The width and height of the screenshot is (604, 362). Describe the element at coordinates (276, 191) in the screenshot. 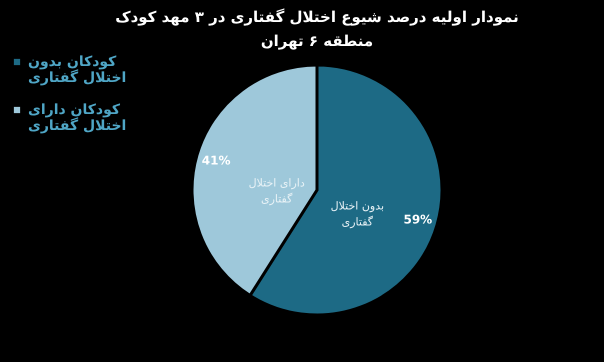

I see `text: دارای اختلال گفتاری` at that location.